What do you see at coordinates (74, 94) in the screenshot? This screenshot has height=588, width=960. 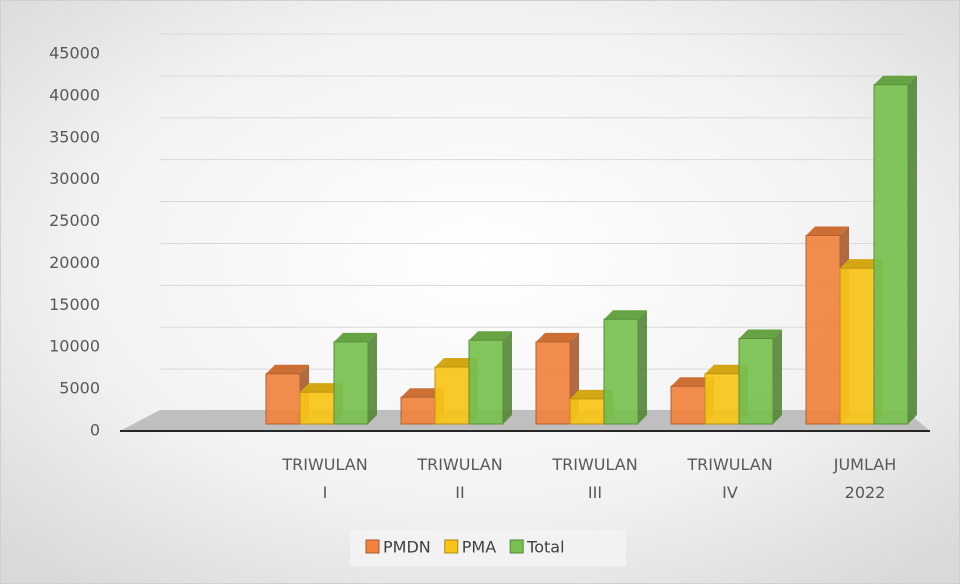 I see `y-tick-label: 40000` at bounding box center [74, 94].